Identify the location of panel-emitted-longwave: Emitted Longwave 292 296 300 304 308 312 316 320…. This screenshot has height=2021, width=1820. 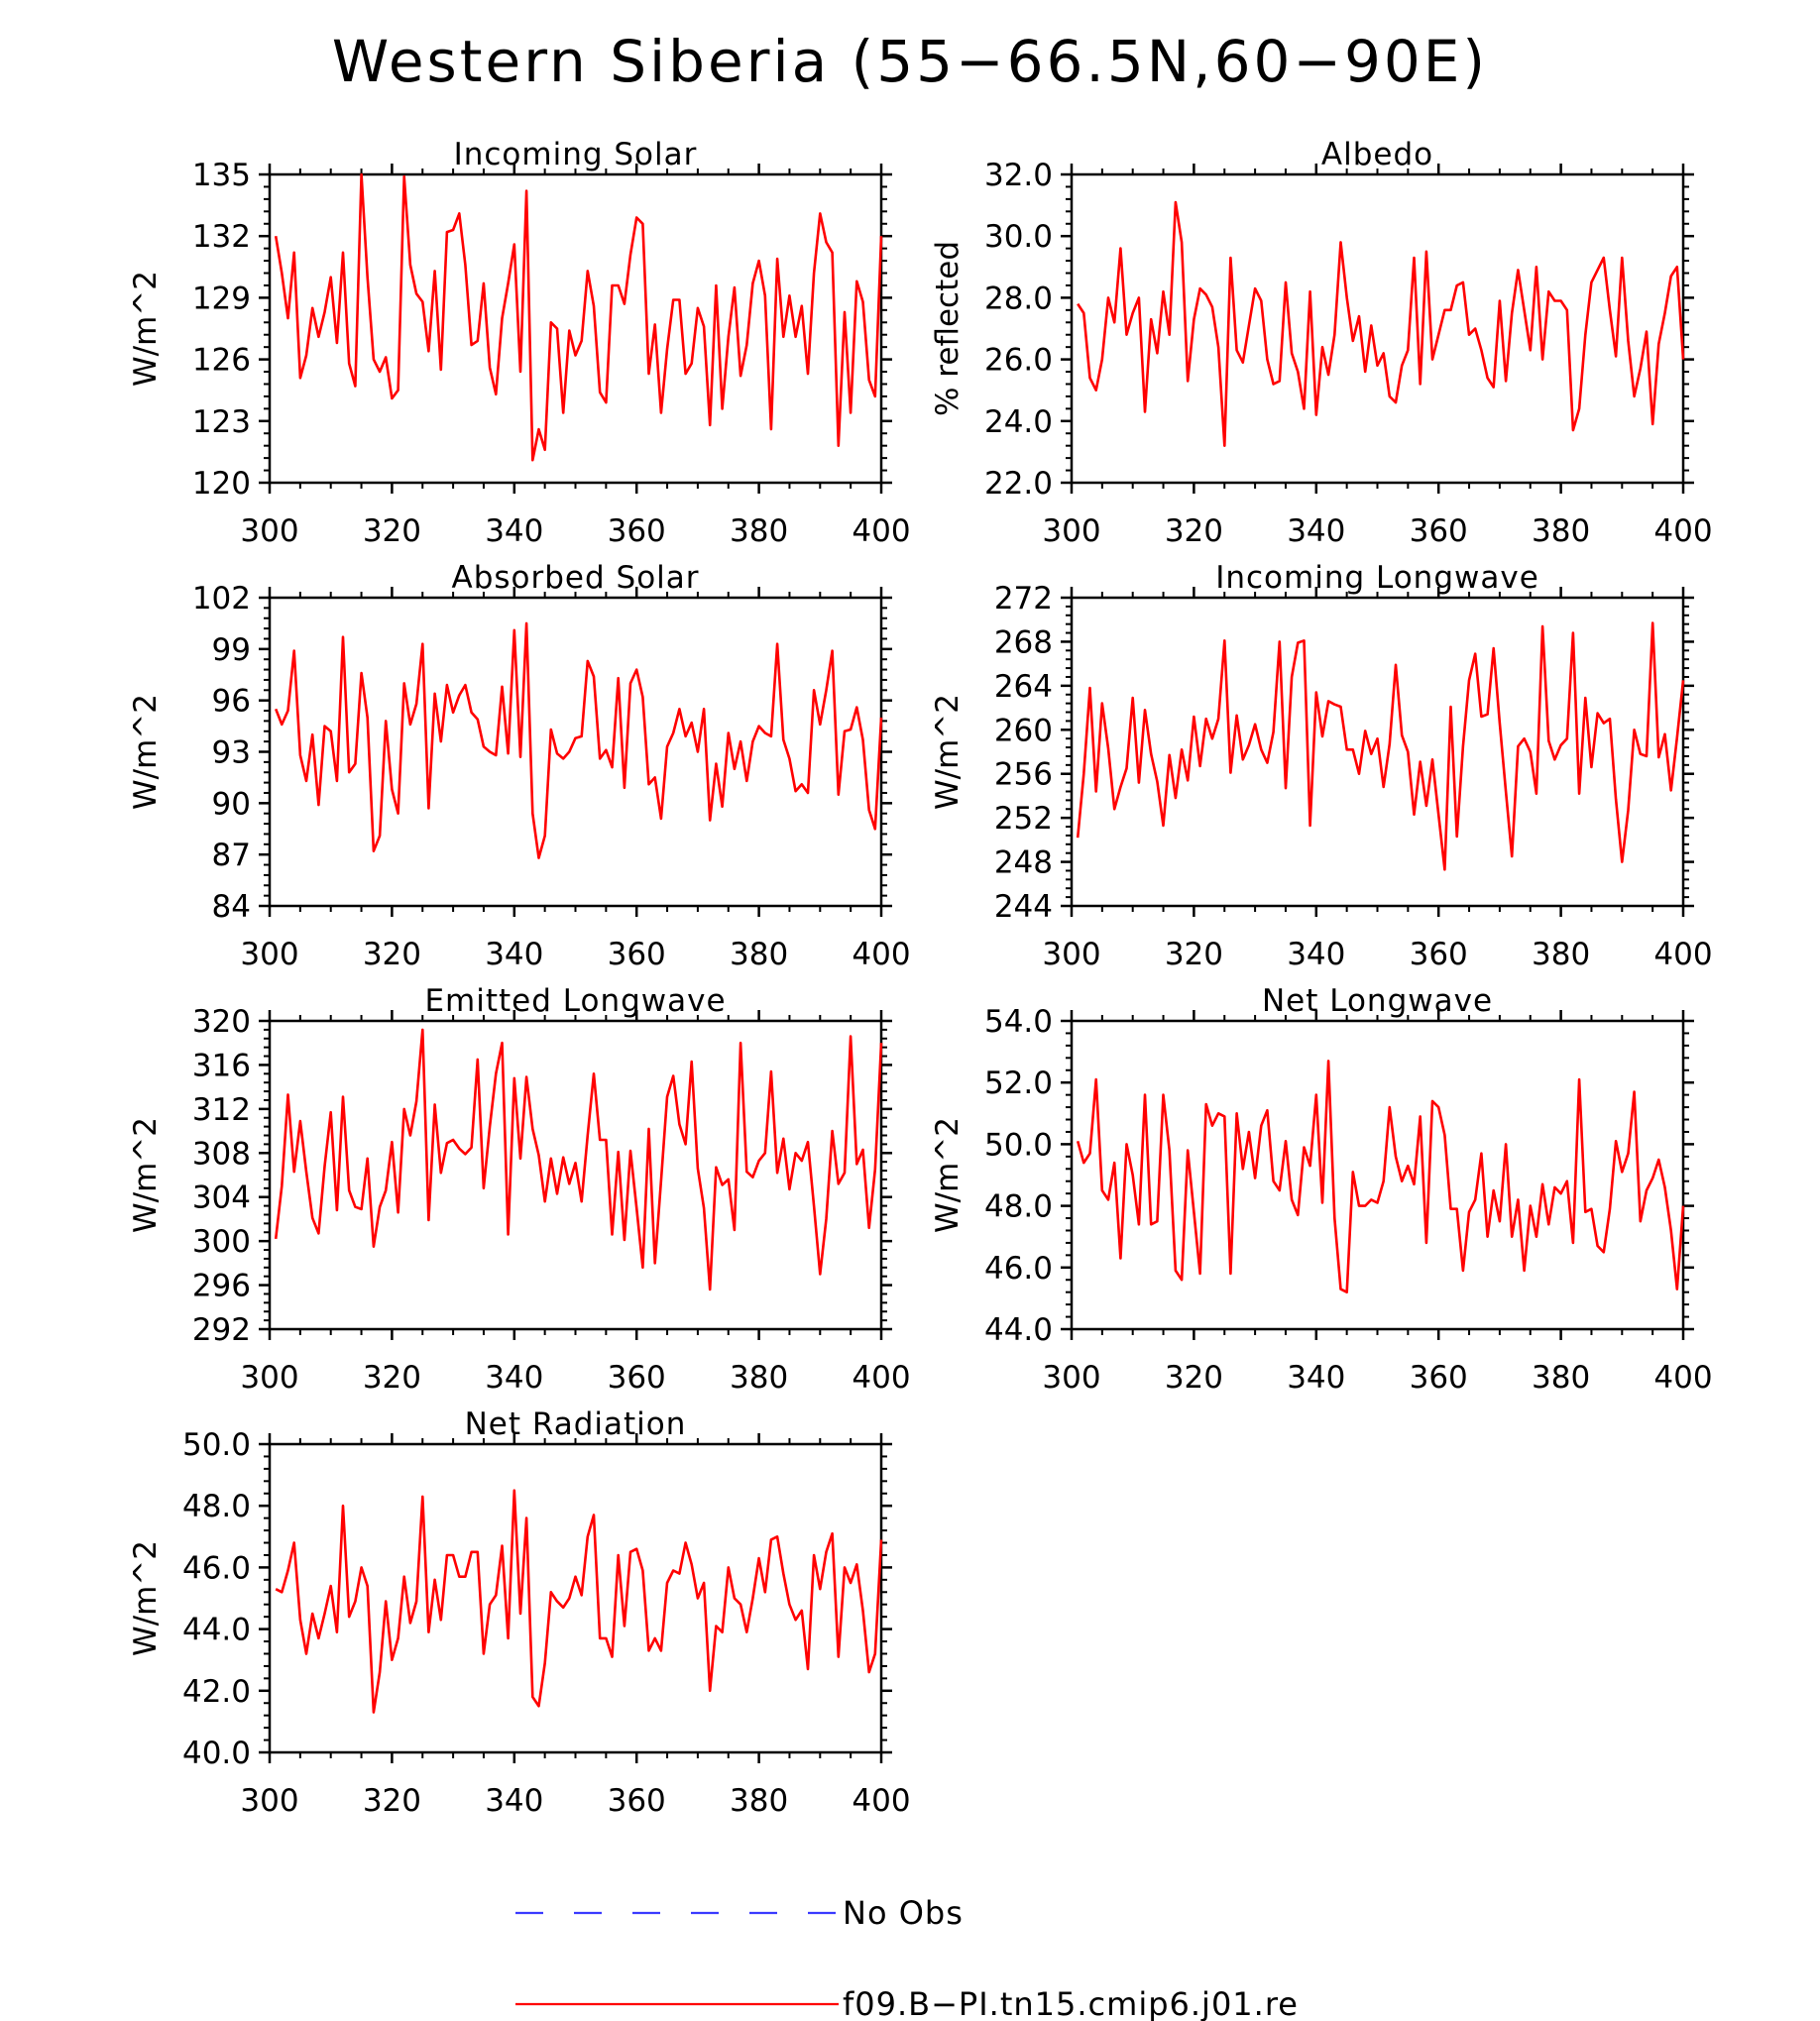
(519, 1189).